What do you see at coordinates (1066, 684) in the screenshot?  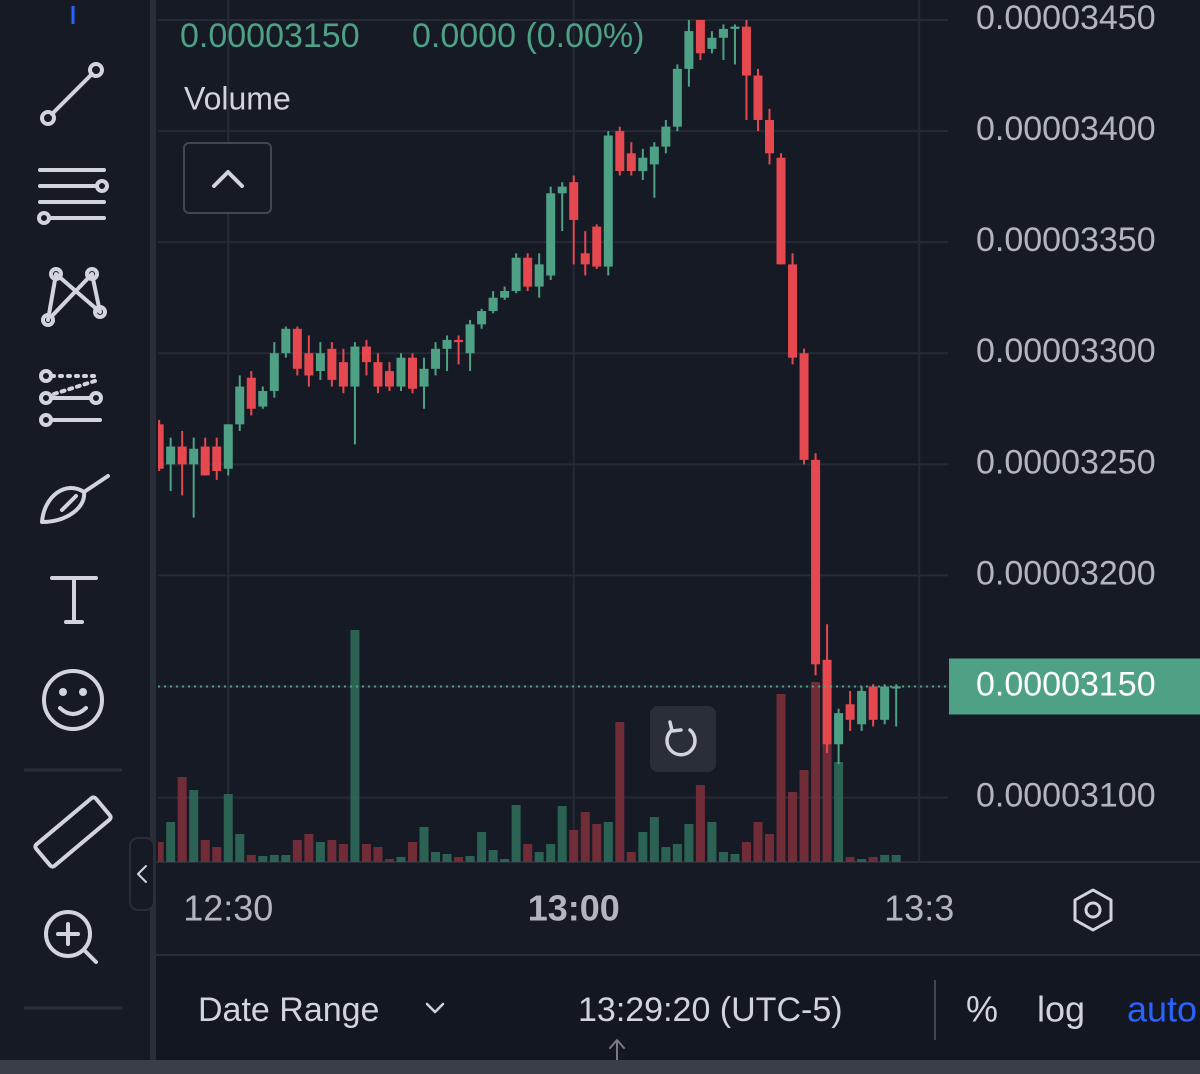 I see `last-price-label: 0.00003150` at bounding box center [1066, 684].